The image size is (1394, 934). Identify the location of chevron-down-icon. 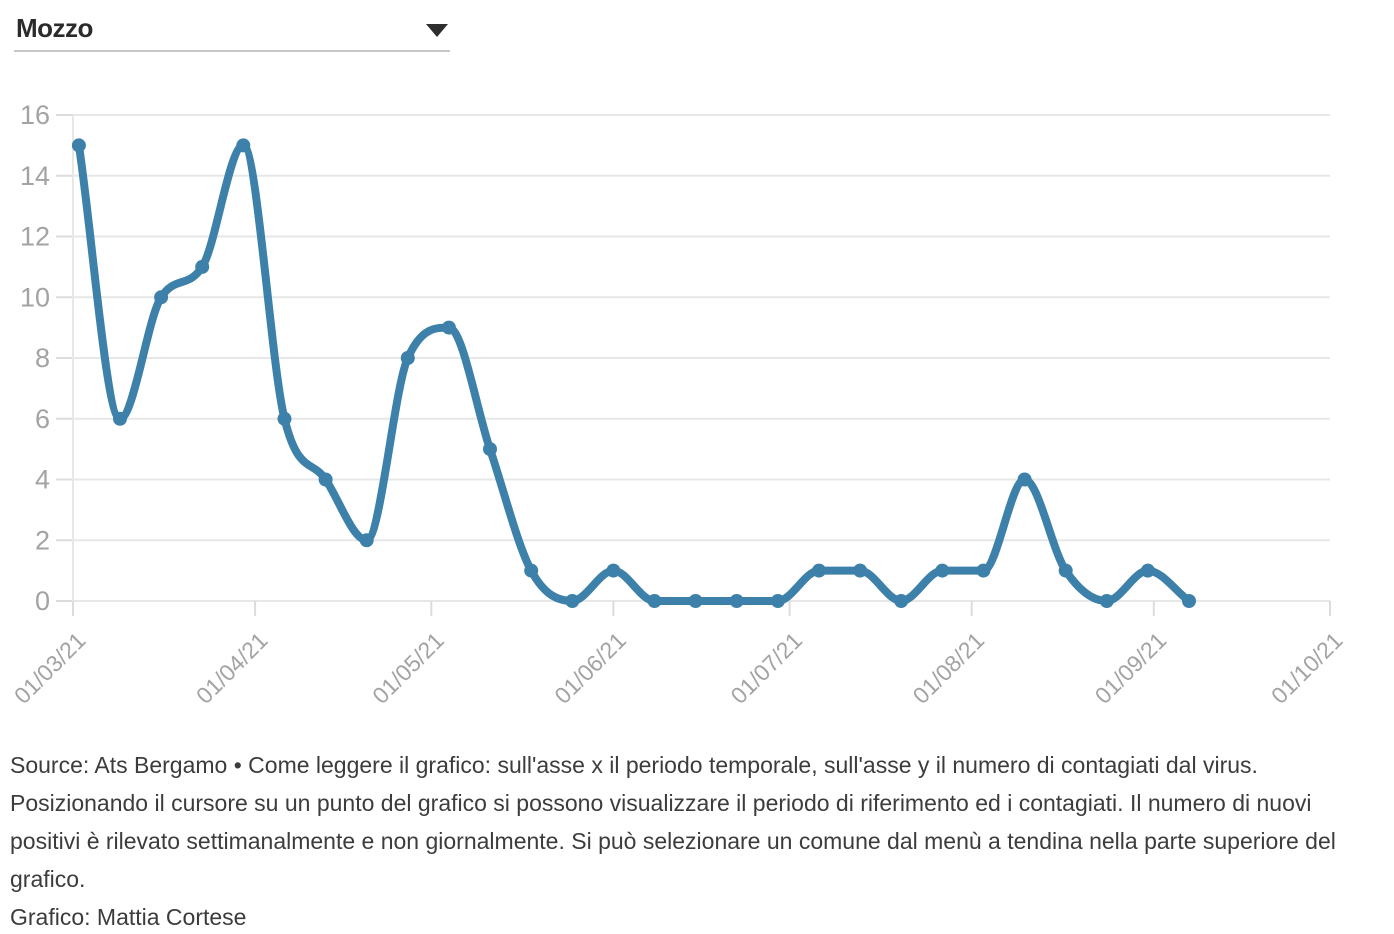
(437, 30).